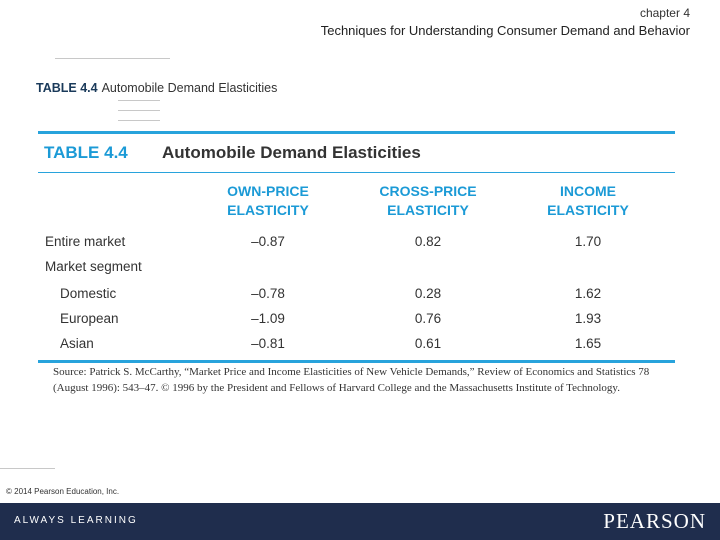  Describe the element at coordinates (268, 318) in the screenshot. I see `cell-own-price: –1.09` at that location.